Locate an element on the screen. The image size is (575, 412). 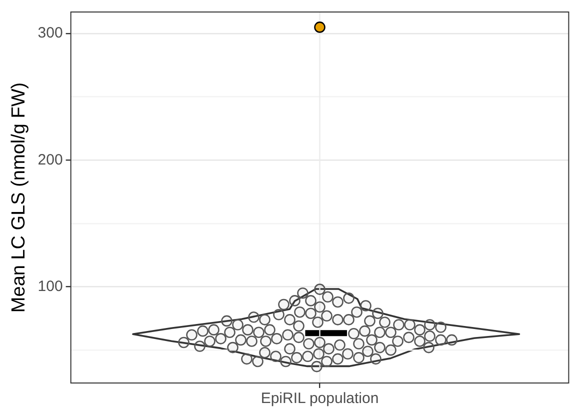
y-tick-label: 200 is located at coordinates (50, 159).